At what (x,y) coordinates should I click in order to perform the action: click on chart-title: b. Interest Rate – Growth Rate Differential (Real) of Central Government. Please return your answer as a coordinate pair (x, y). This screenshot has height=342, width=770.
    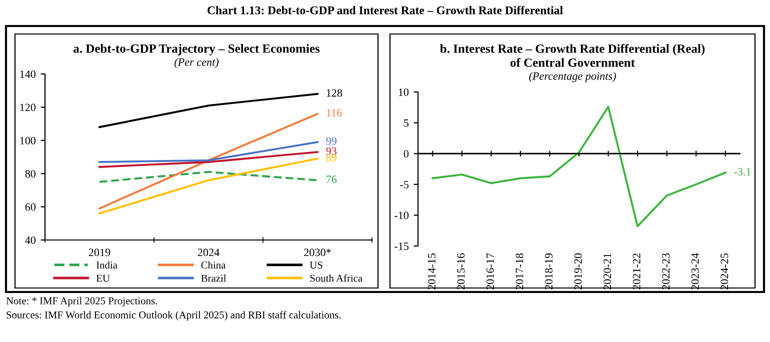
    Looking at the image, I should click on (572, 55).